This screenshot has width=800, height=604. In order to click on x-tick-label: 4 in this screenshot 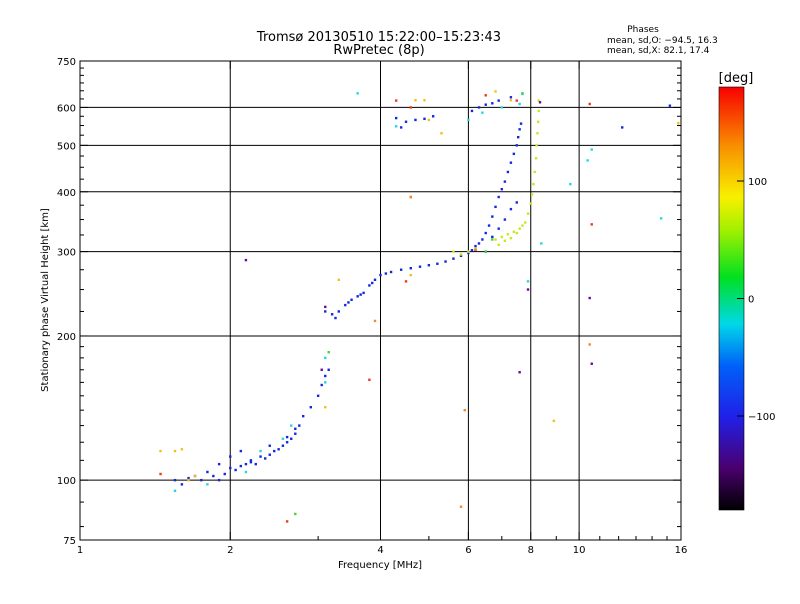, I will do `click(380, 550)`.